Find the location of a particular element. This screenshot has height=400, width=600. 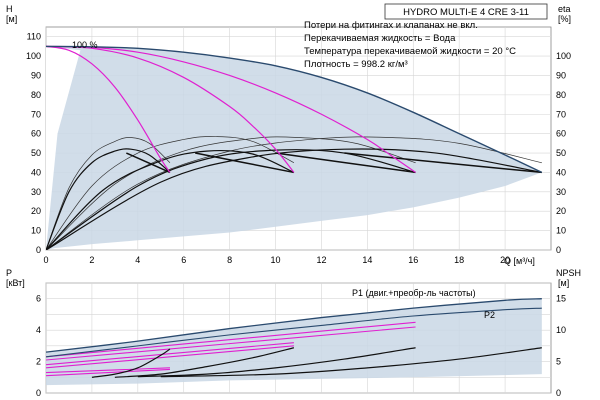

y-right-unit-npsh: [м] is located at coordinates (563, 283).